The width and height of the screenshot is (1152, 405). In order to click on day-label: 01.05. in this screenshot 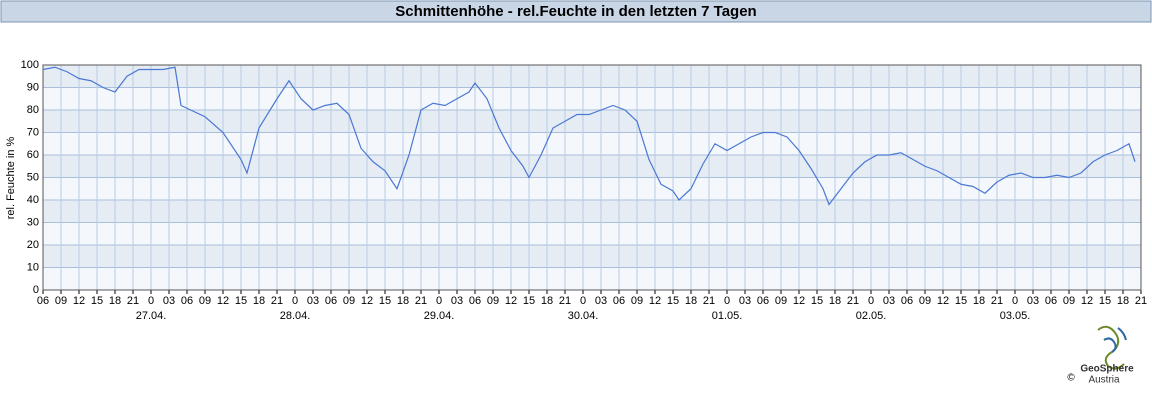, I will do `click(727, 316)`.